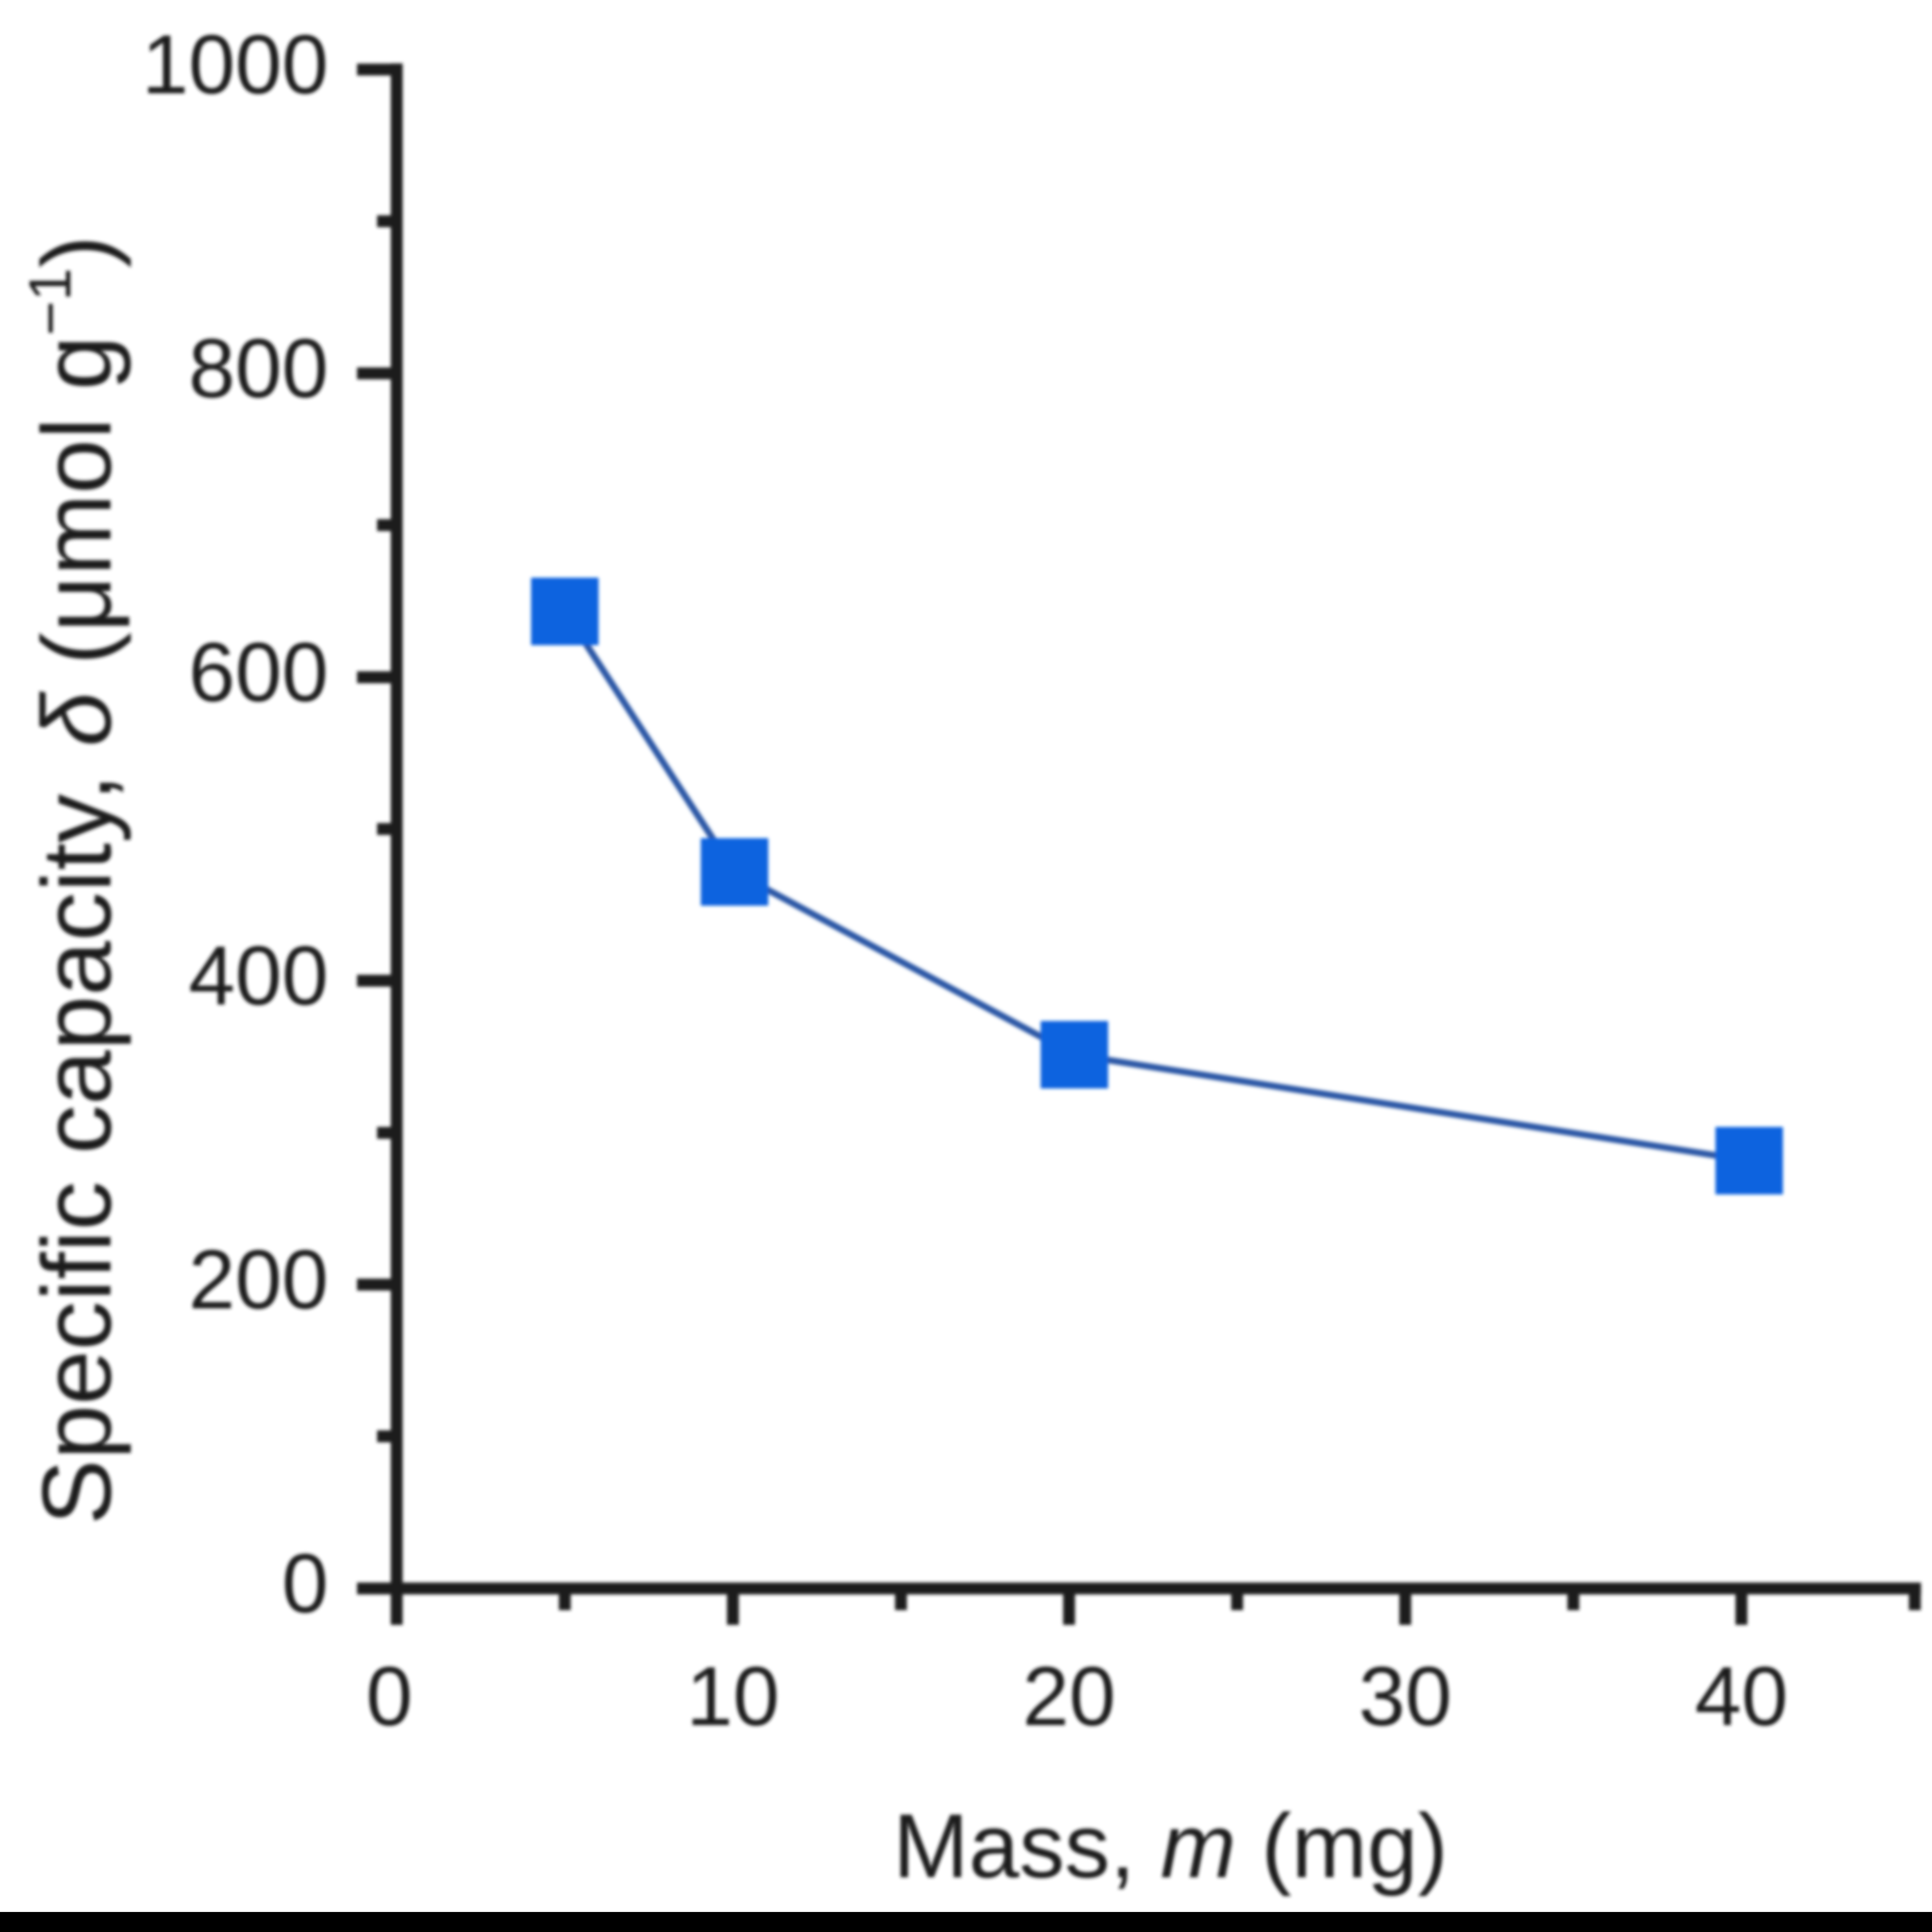  What do you see at coordinates (259, 976) in the screenshot?
I see `svg-text: 400` at bounding box center [259, 976].